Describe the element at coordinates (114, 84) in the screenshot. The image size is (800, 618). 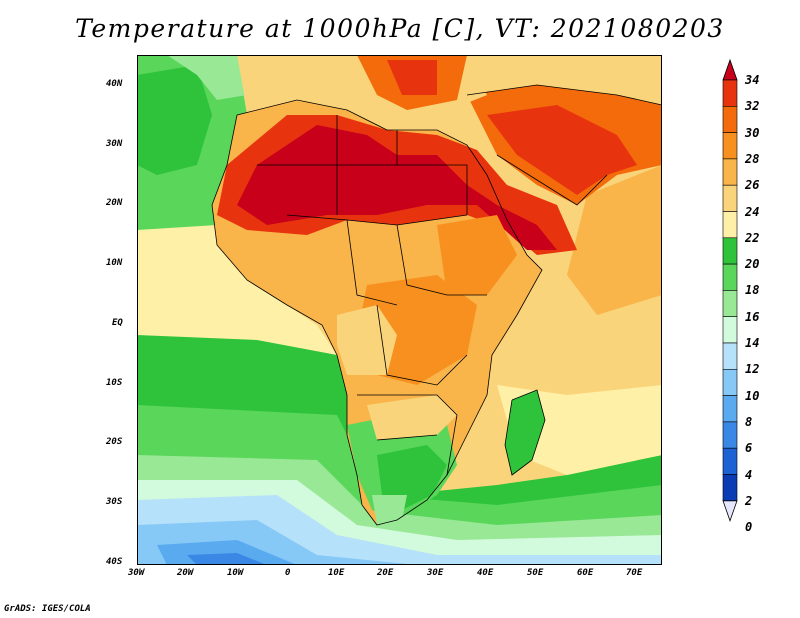
I see `y-tick-label: 40N` at that location.